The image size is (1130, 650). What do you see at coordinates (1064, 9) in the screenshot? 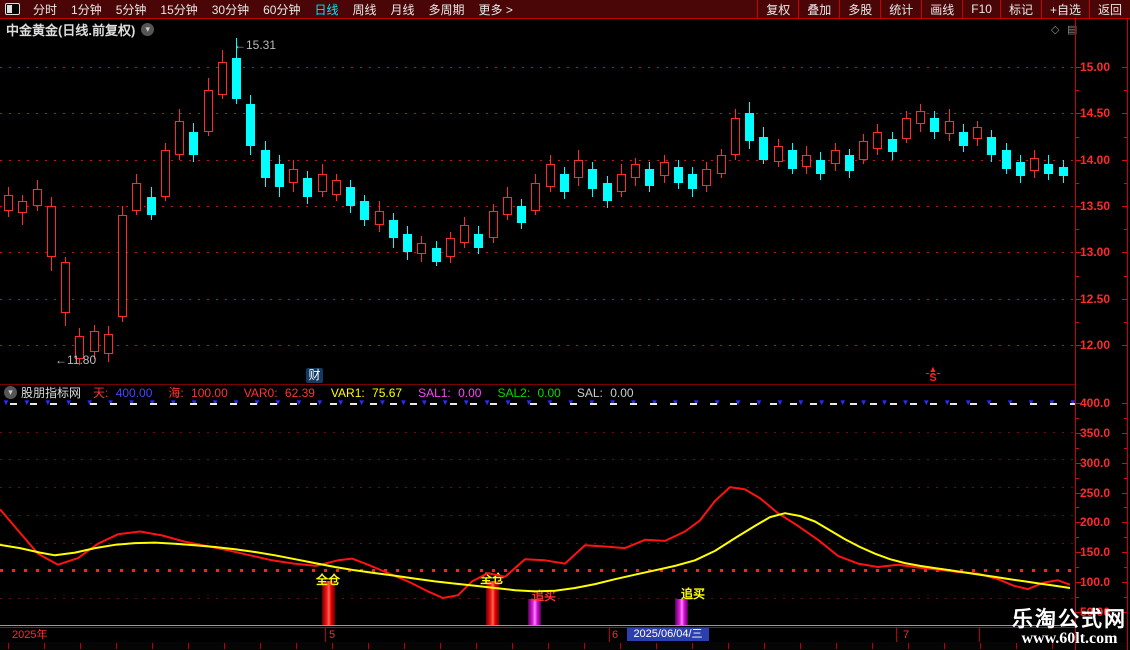
I see `toolbar-button-+自选: +自选` at bounding box center [1064, 9].